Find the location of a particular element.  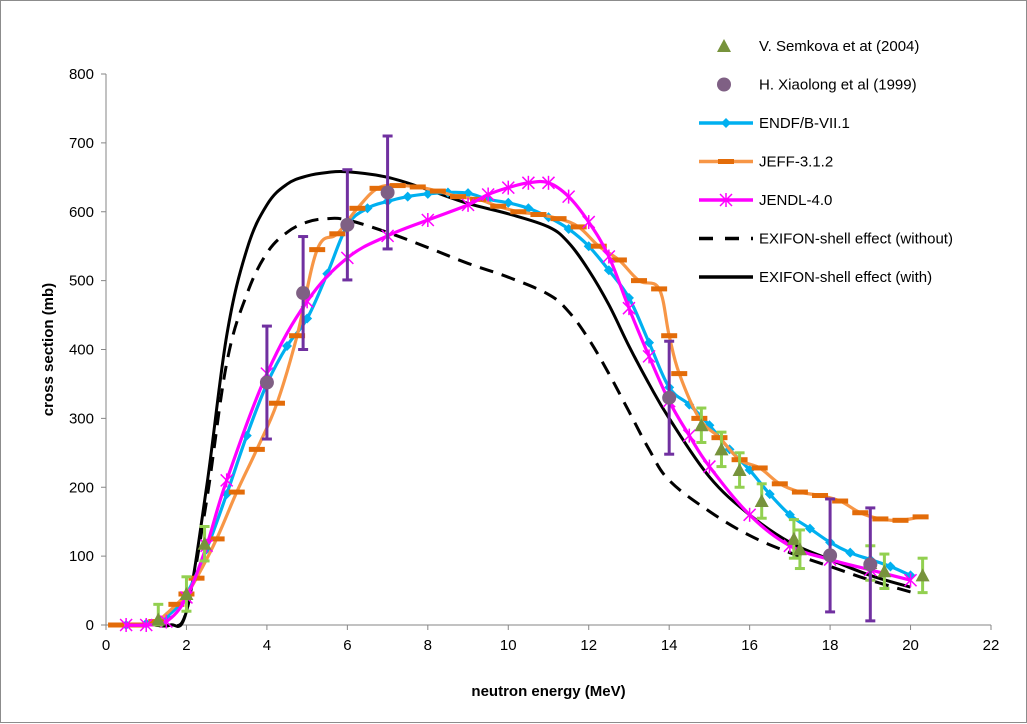

x-tick-label: 4 is located at coordinates (267, 645).